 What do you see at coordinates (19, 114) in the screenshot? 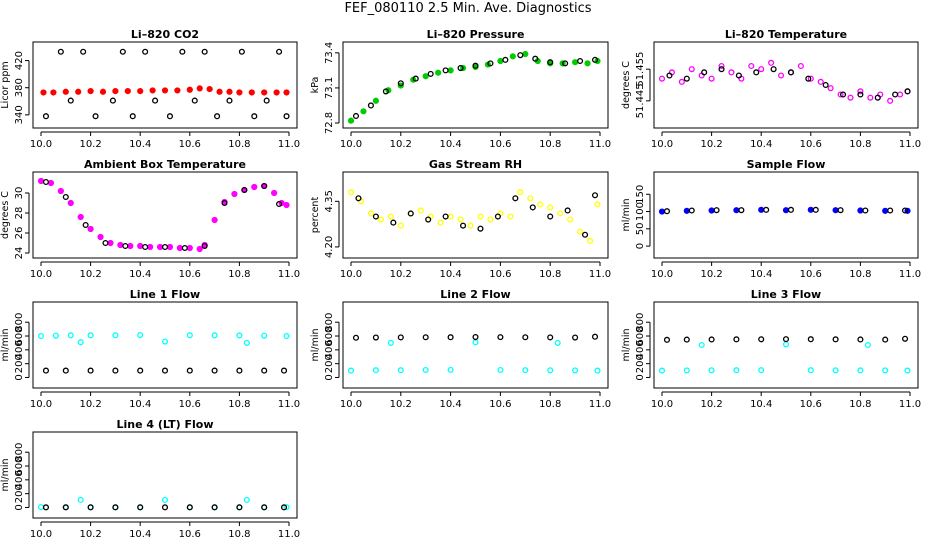
I see `y-tick-label: 340` at bounding box center [19, 114].